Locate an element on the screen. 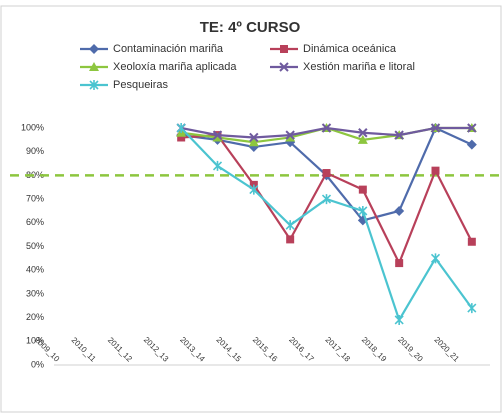  legend-label: Contaminación mariña is located at coordinates (168, 49).